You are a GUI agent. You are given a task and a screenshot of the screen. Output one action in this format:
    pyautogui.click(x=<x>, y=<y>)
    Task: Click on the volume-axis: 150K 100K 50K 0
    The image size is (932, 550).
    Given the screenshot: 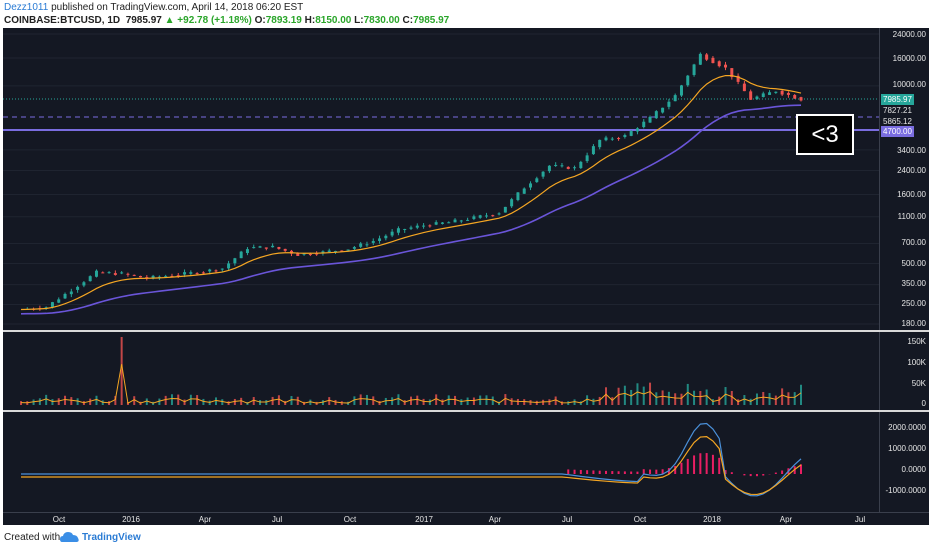 What is the action you would take?
    pyautogui.click(x=904, y=371)
    